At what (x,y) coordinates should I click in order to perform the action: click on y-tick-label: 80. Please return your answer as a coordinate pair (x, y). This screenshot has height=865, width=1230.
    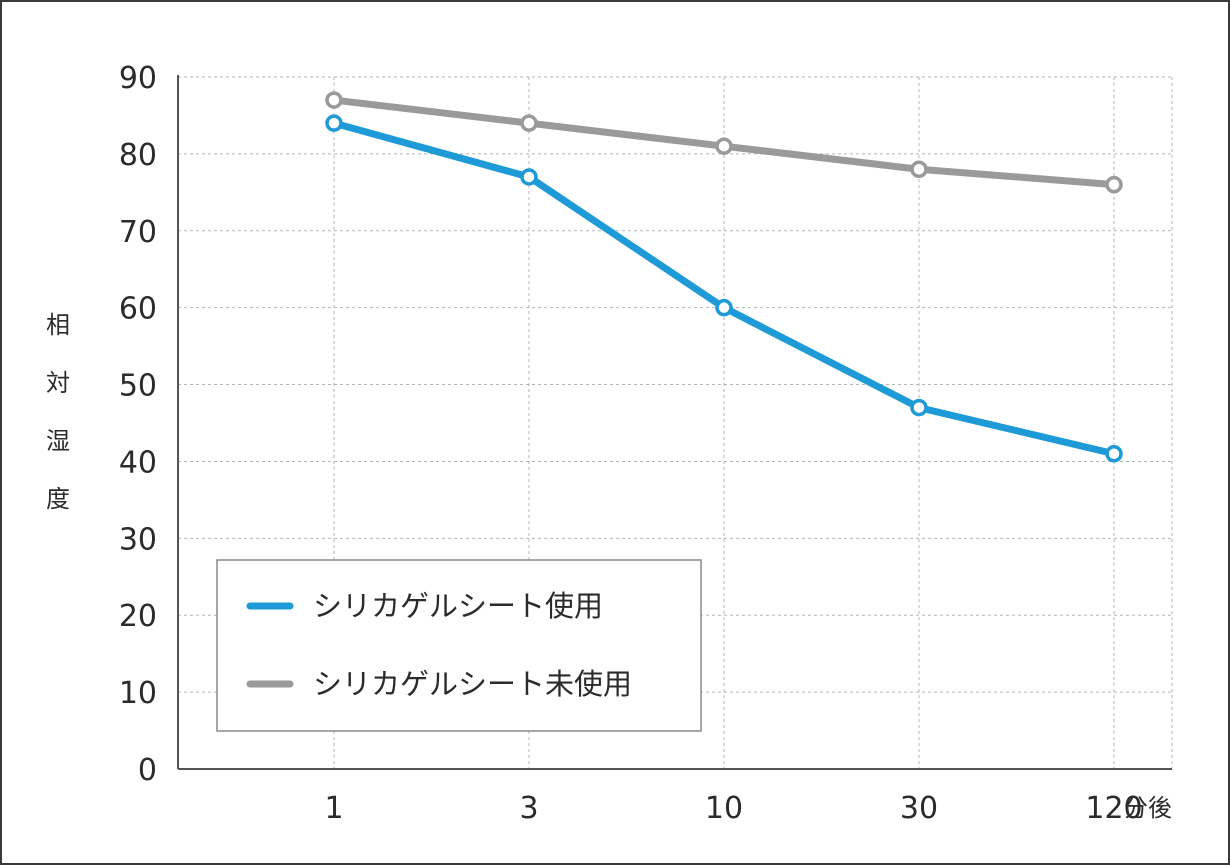
    Looking at the image, I should click on (138, 155).